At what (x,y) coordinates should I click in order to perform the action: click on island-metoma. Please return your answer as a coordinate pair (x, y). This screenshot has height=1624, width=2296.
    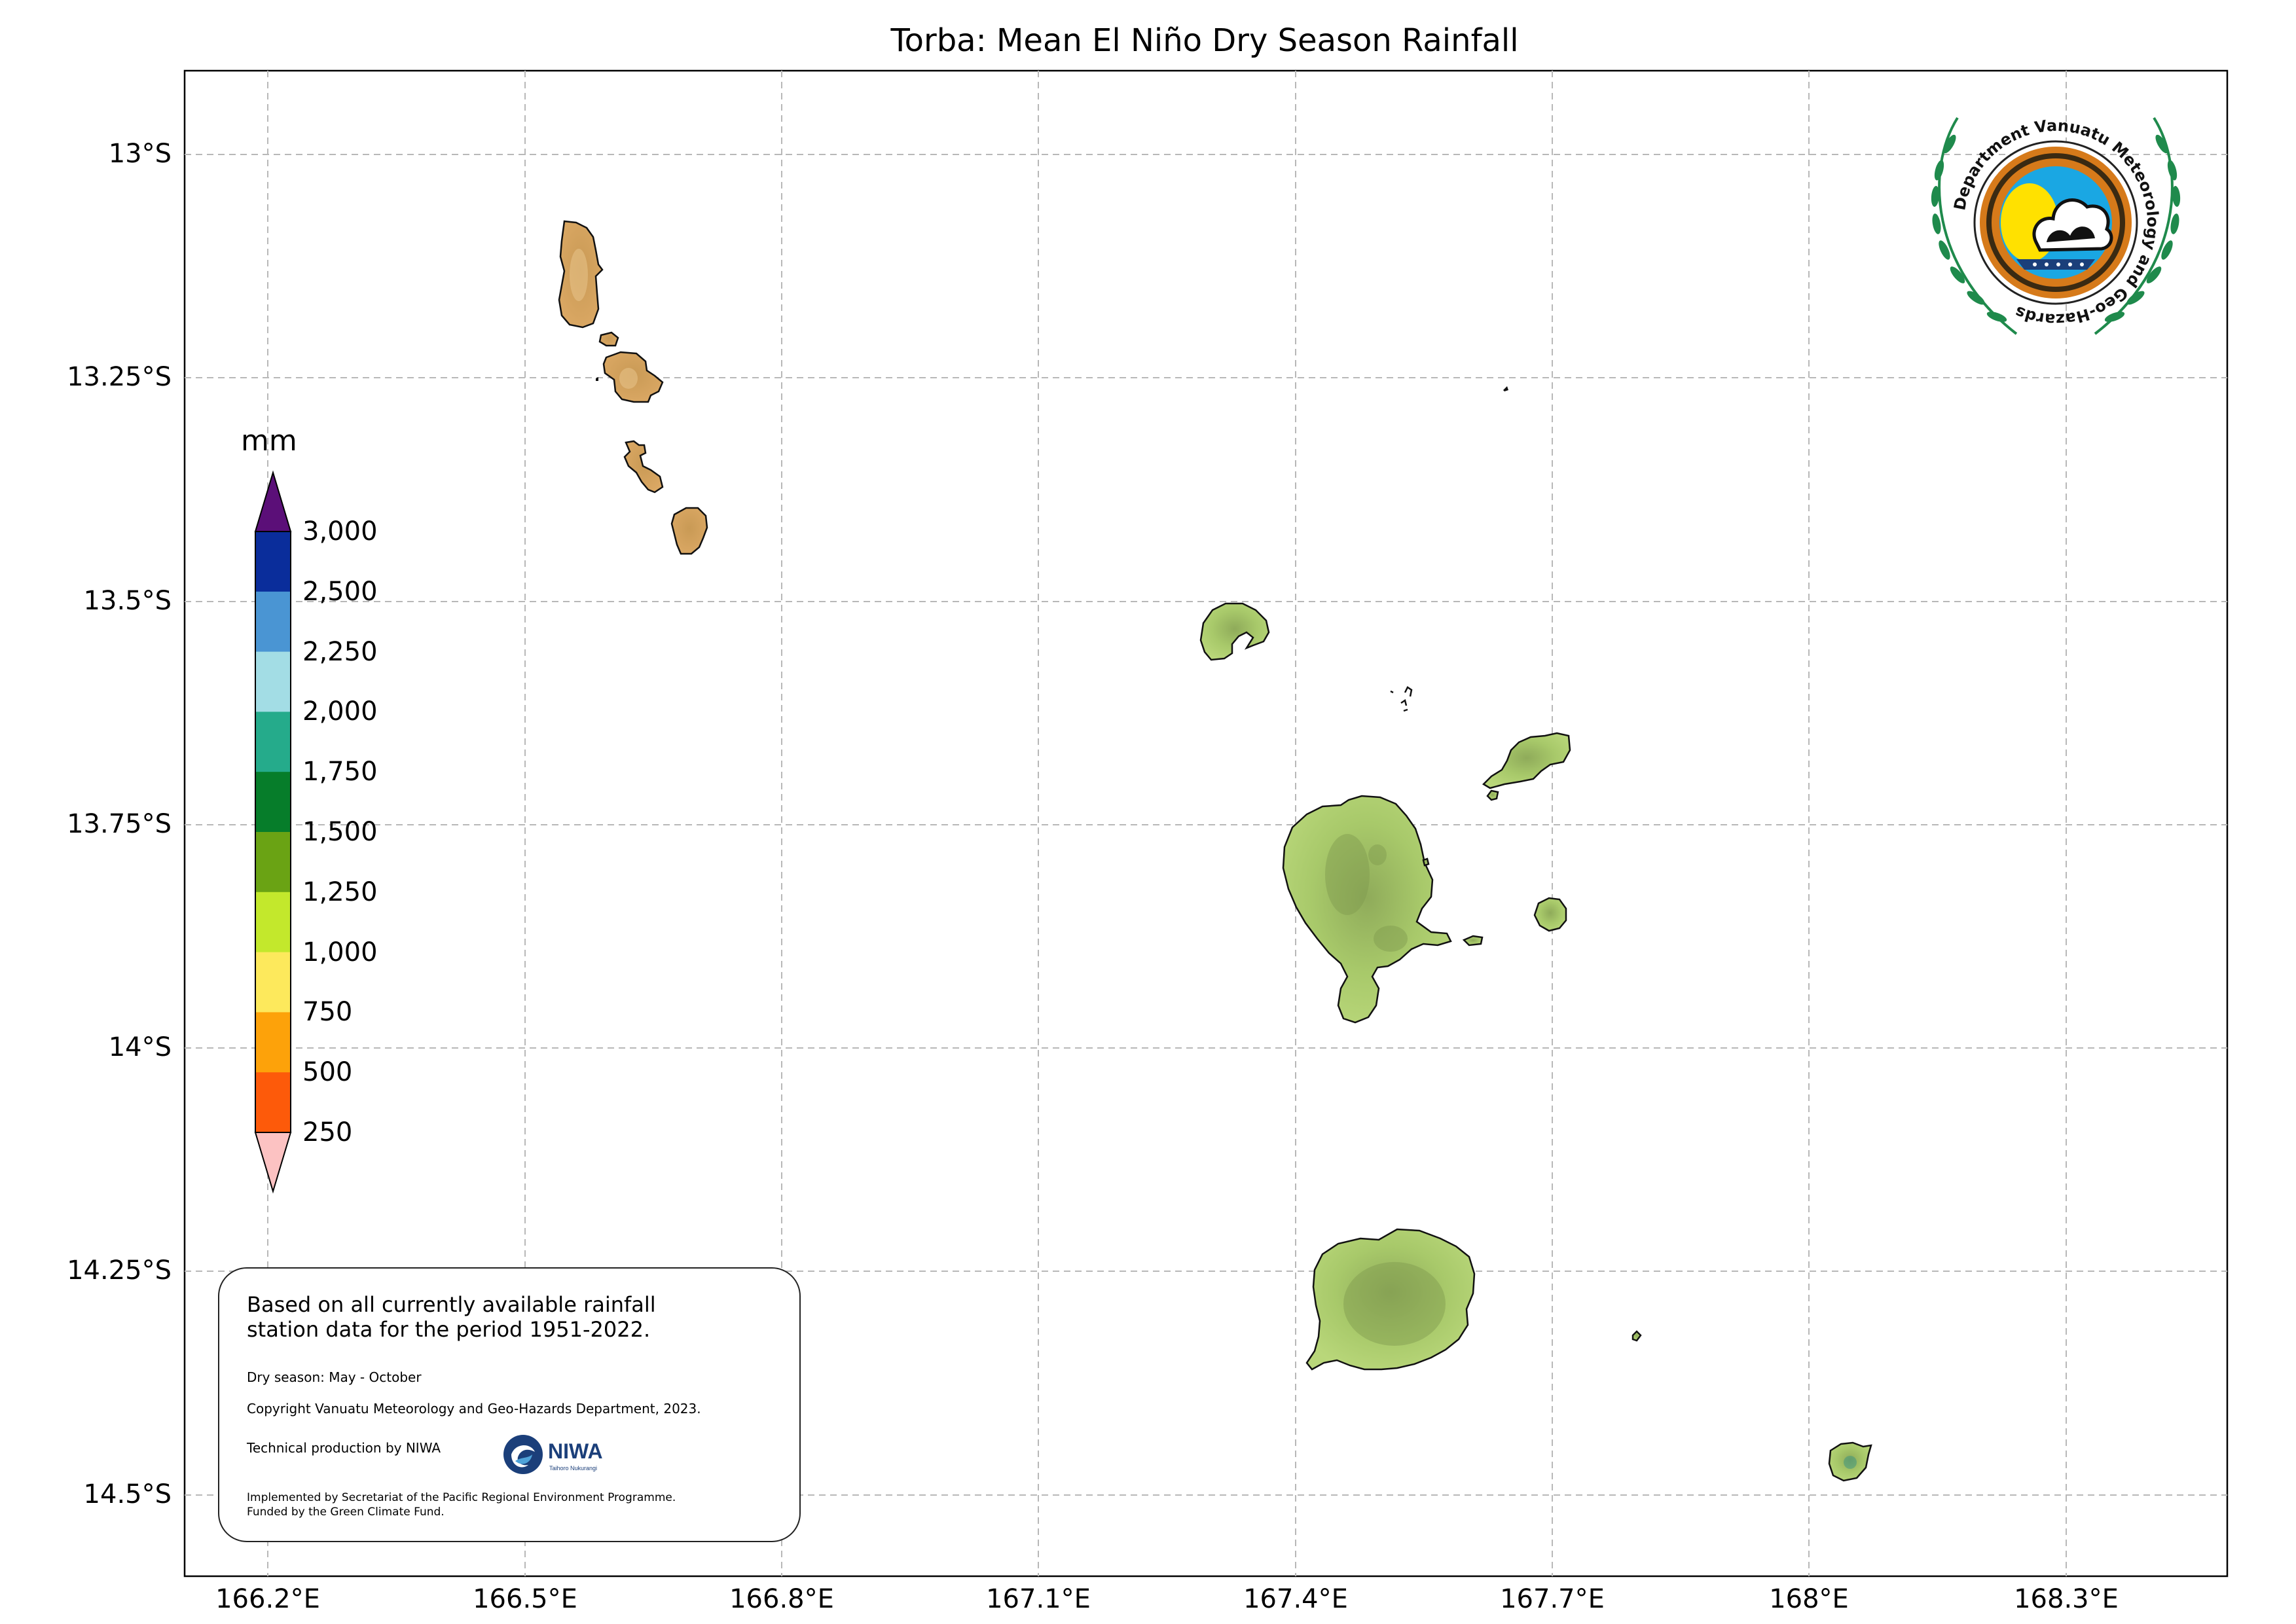
    Looking at the image, I should click on (608, 339).